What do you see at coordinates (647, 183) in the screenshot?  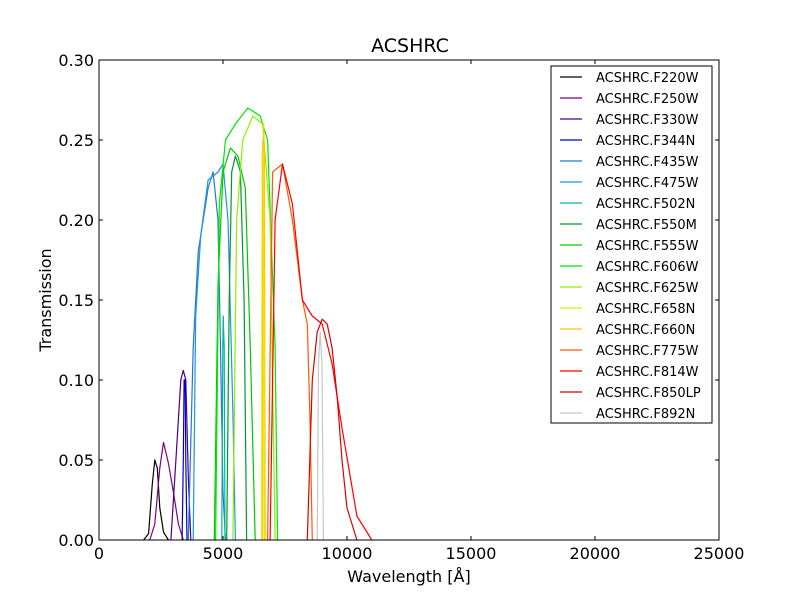 I see `legend-label-5: ACSHRC.F475W` at bounding box center [647, 183].